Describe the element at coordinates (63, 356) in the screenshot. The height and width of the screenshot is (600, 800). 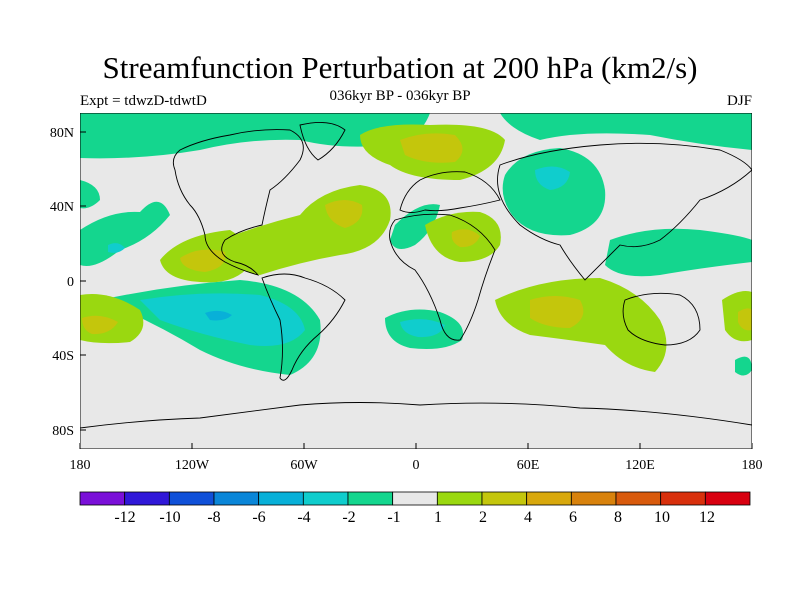
I see `lat-label: 40S` at that location.